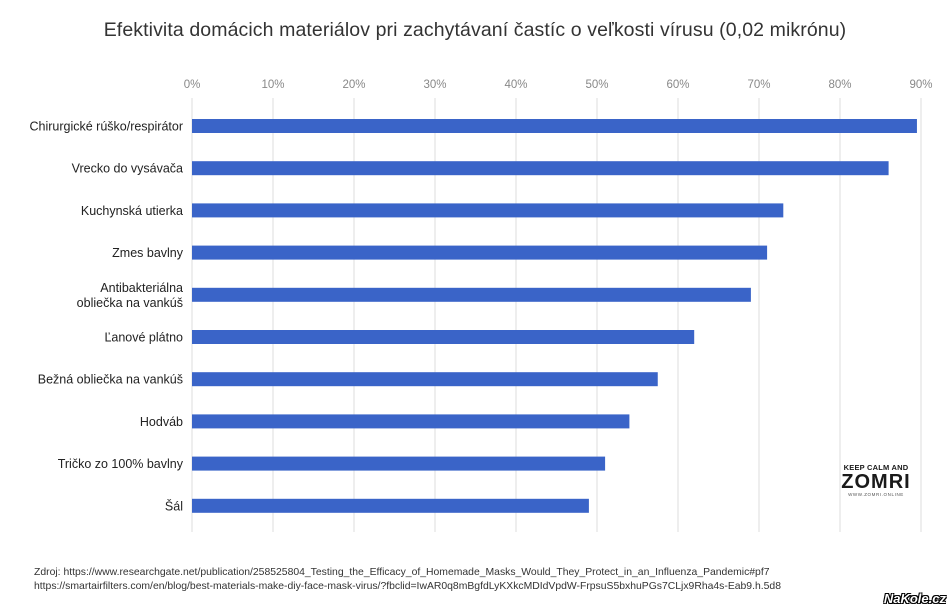  What do you see at coordinates (174, 505) in the screenshot?
I see `category-label: Šál` at bounding box center [174, 505].